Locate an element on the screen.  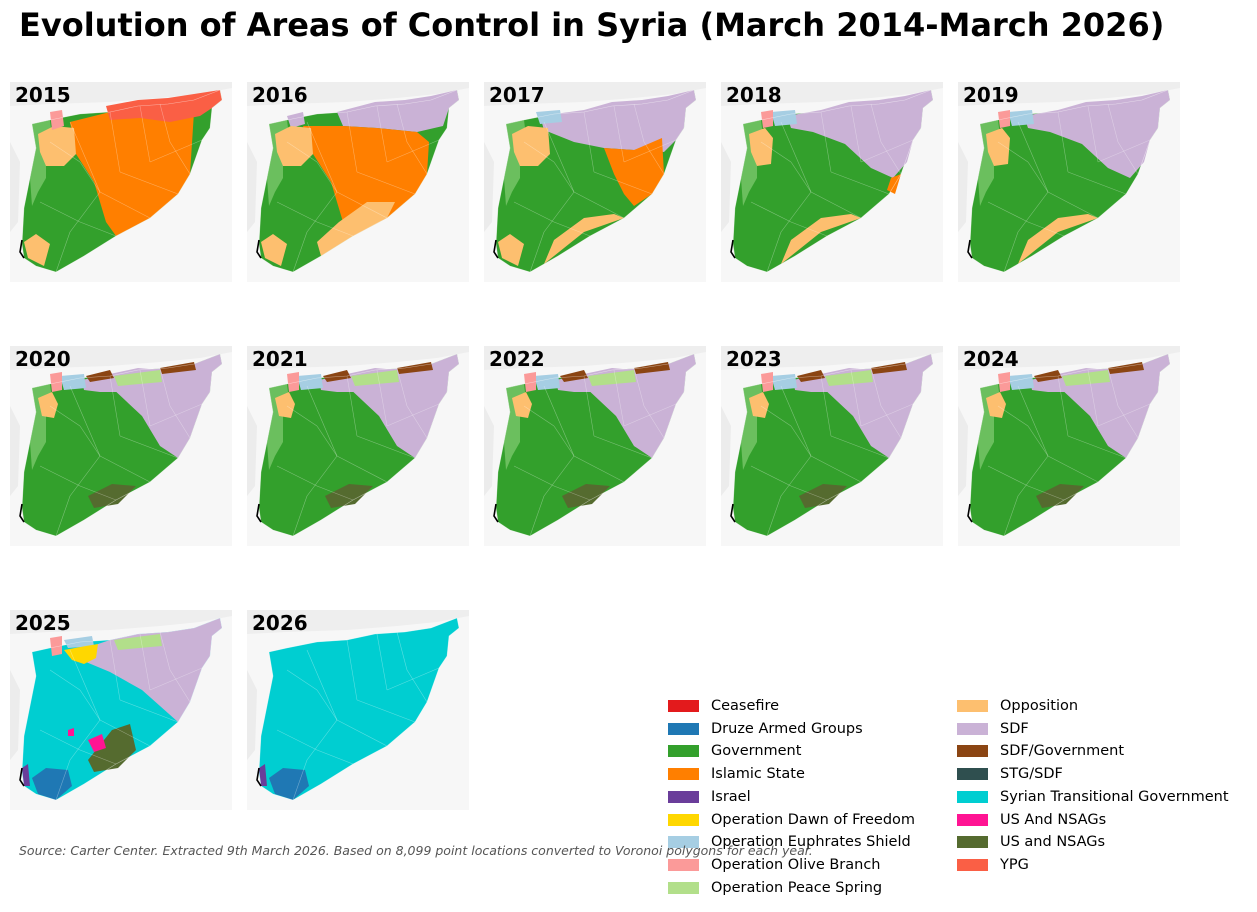
legend-label: Ceasefire is located at coordinates (745, 706).